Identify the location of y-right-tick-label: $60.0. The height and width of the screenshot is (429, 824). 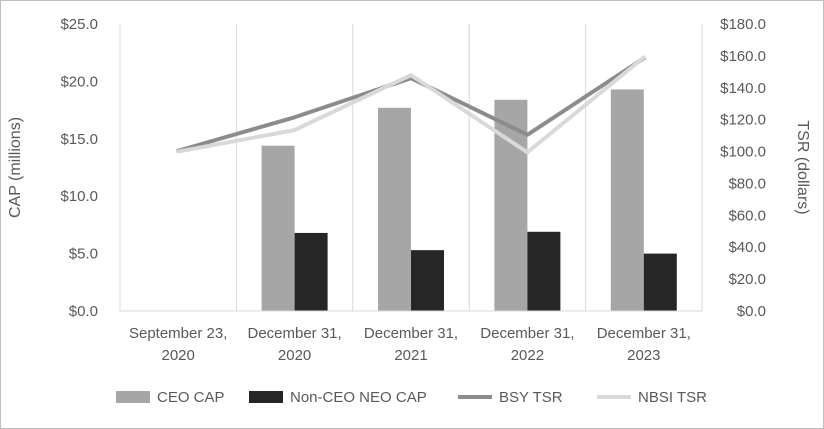
(747, 215).